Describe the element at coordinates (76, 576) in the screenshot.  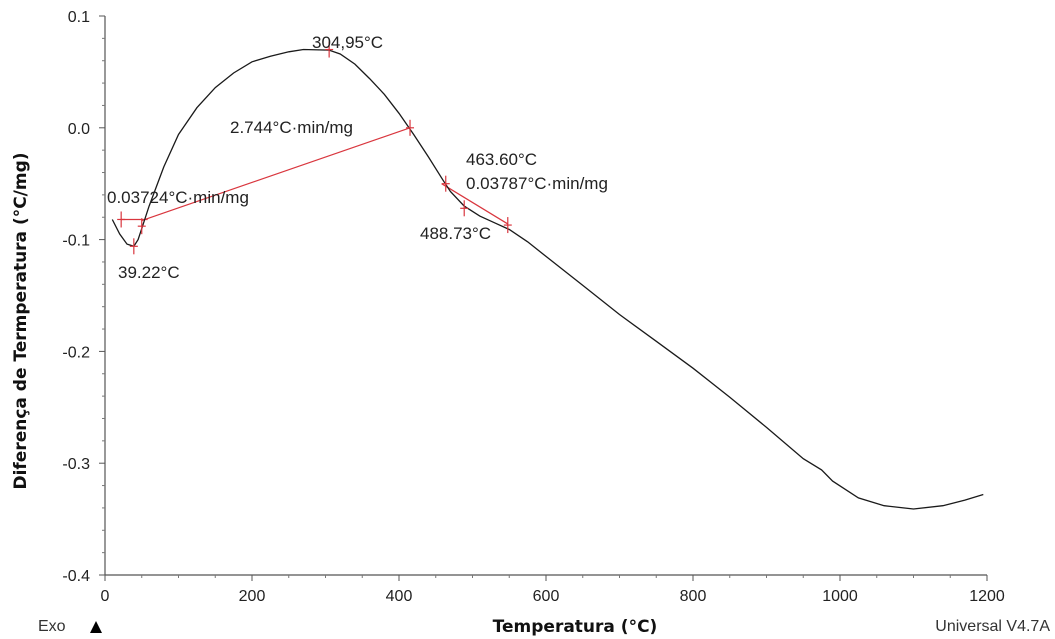
I see `y-tick-label: -0.4` at that location.